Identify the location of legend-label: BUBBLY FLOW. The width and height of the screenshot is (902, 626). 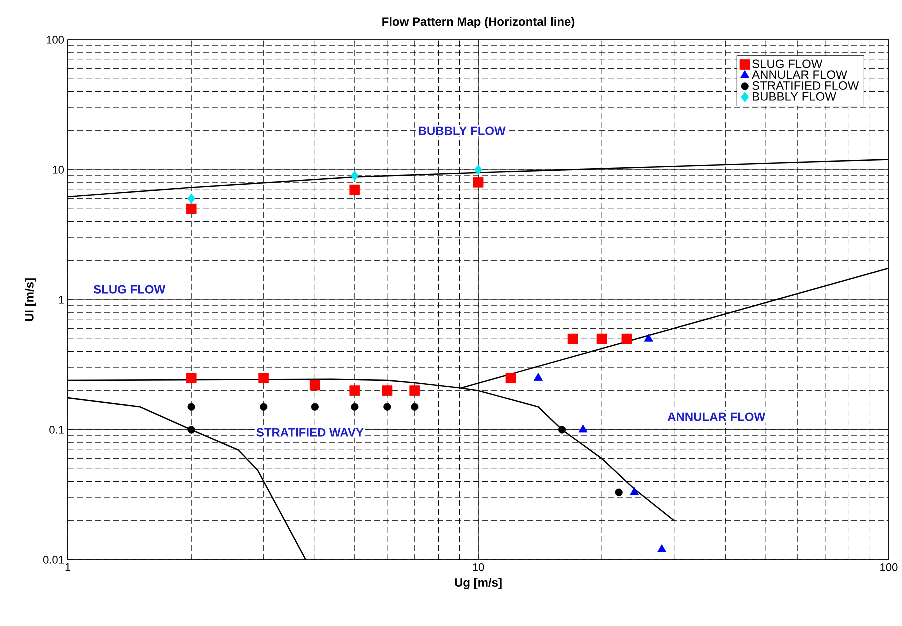
(794, 96).